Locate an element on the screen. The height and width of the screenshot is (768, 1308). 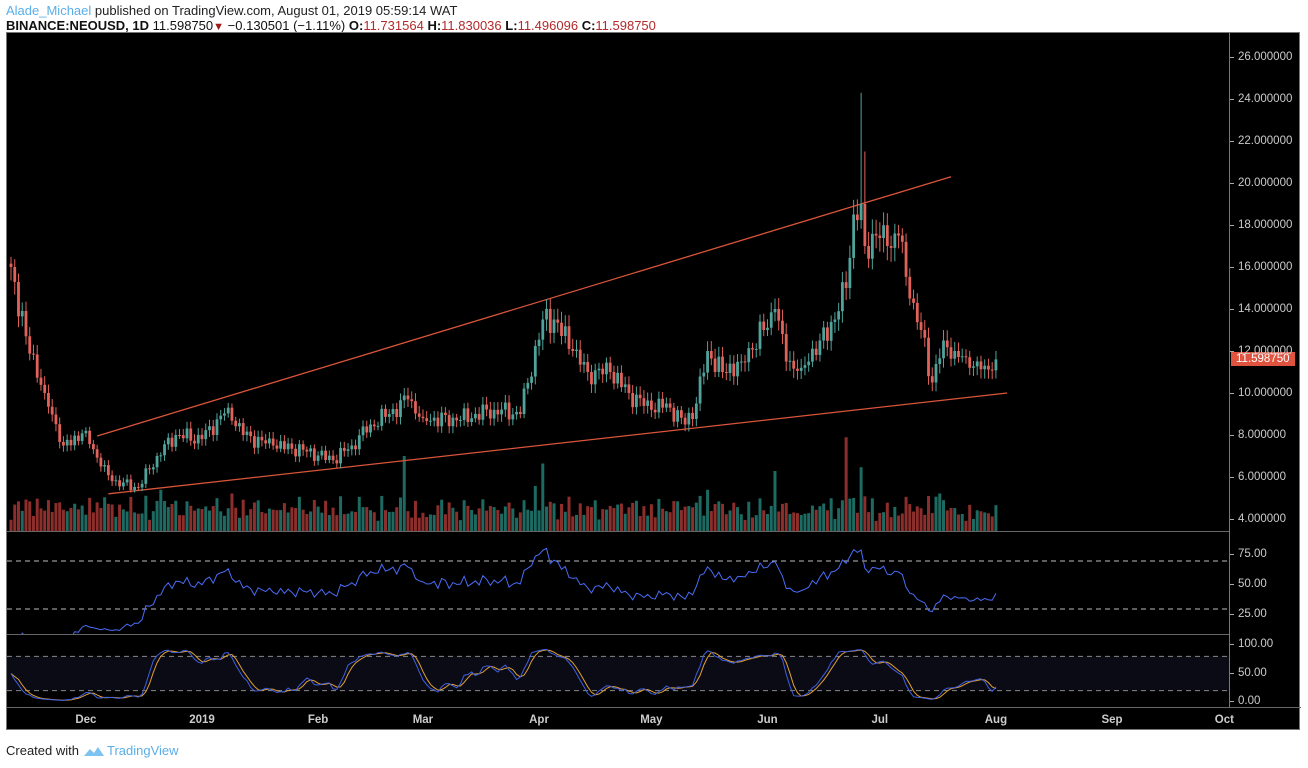
time-axis: Dec 2019 Feb Mar Apr May Jun Jul Aug Sep Oct is located at coordinates (654, 719).